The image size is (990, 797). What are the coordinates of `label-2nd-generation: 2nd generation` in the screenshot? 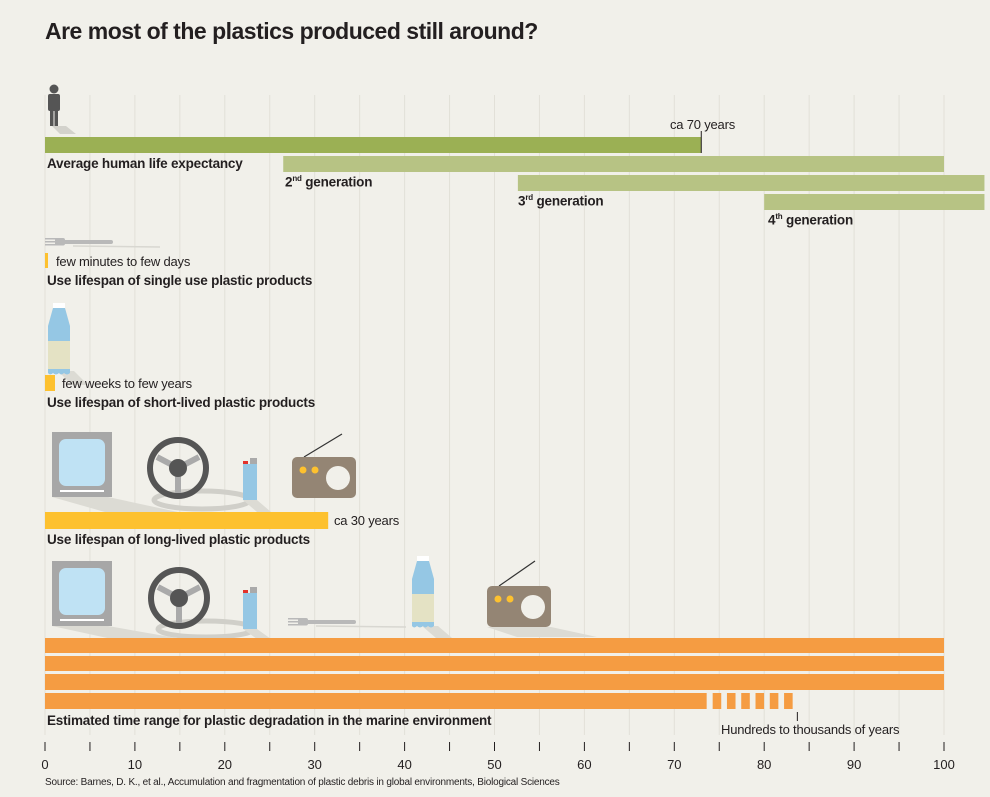 It's located at (328, 182).